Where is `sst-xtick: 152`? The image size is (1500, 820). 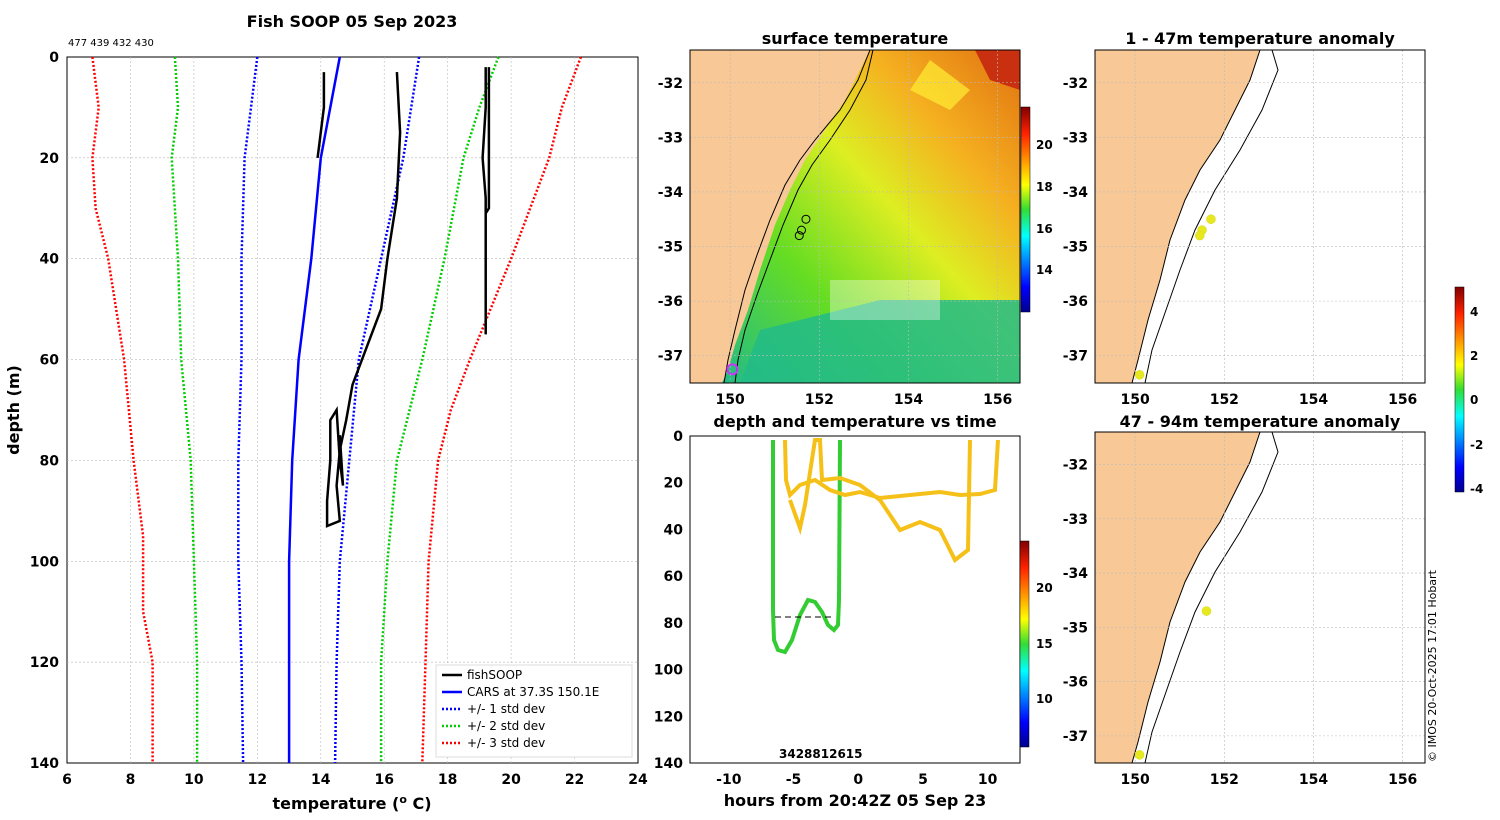 sst-xtick: 152 is located at coordinates (819, 400).